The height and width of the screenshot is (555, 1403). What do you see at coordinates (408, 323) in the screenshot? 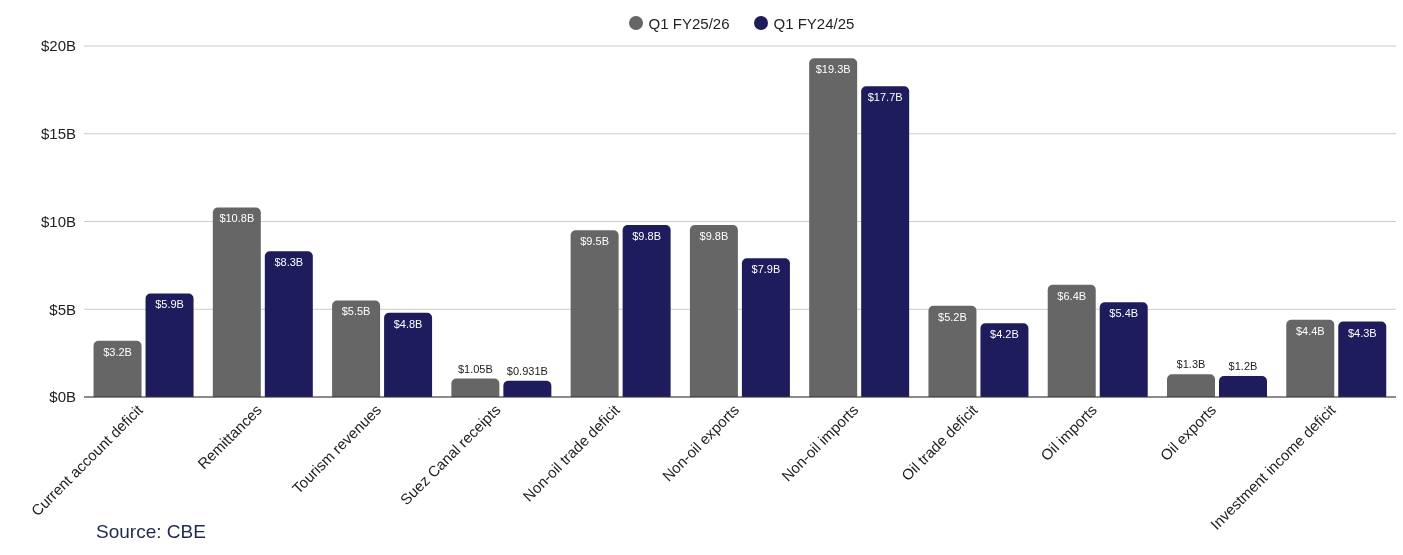
I see `data-label: $4.8B` at bounding box center [408, 323].